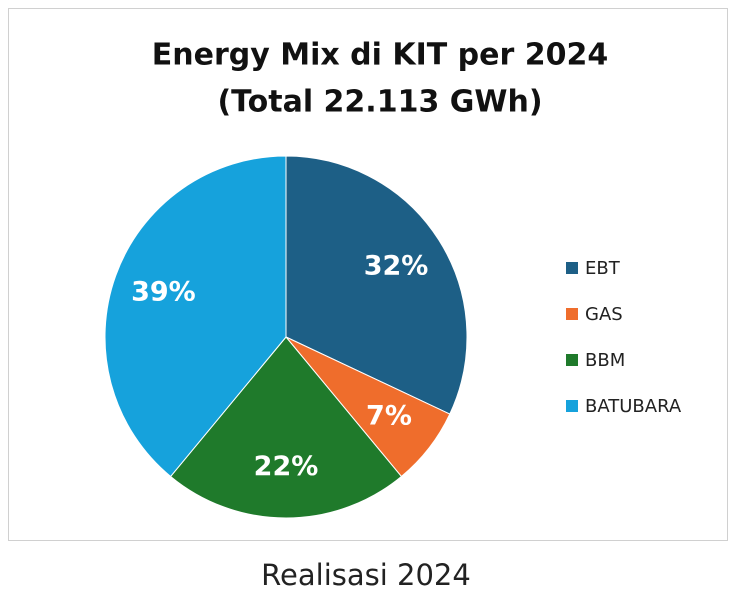 The image size is (733, 594). What do you see at coordinates (605, 360) in the screenshot?
I see `legend-label: BBM` at bounding box center [605, 360].